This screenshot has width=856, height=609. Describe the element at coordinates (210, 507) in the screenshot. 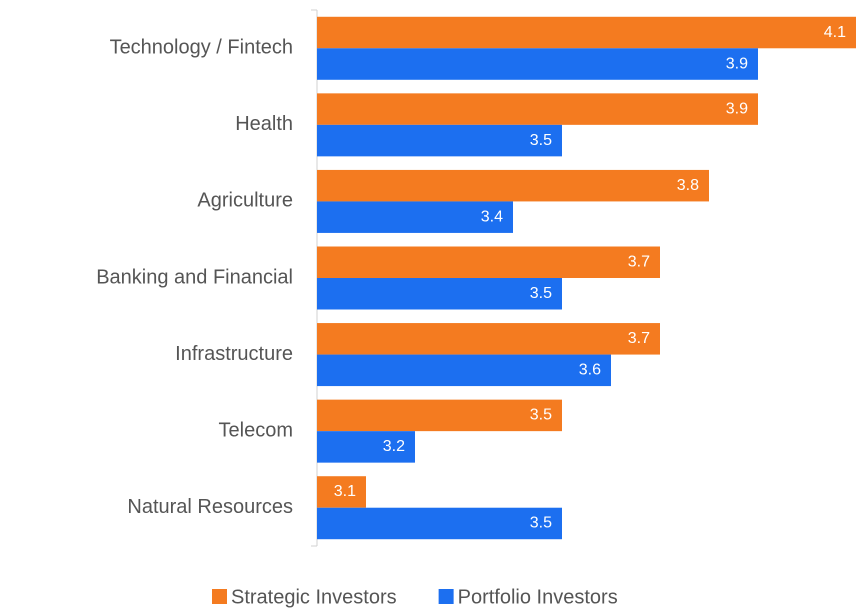

I see `category-label: Natural Resources` at that location.